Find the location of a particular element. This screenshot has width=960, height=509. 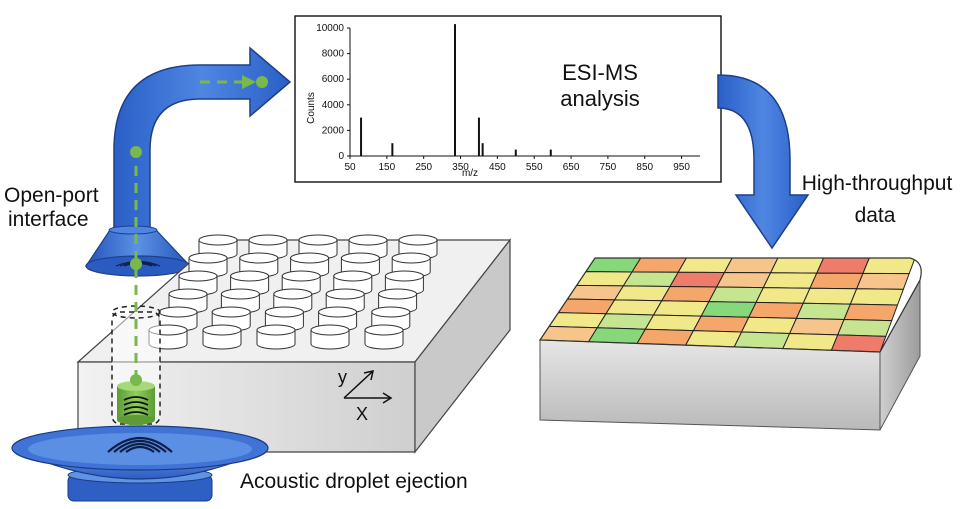

ms-x-tick-label: 150 is located at coordinates (386, 167).